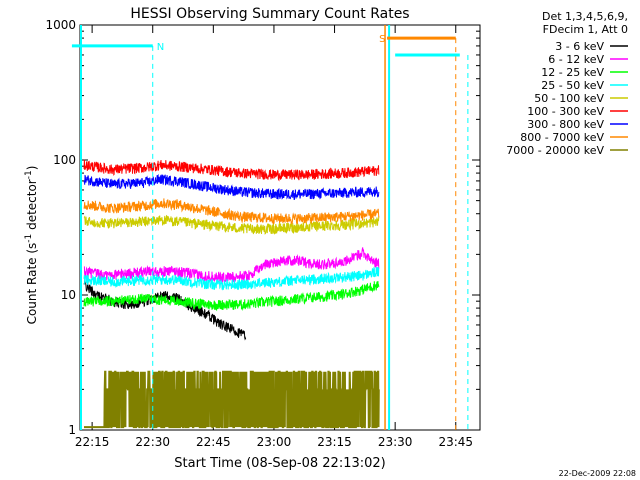  Describe the element at coordinates (92, 442) in the screenshot. I see `x-tick-label: 22:15` at that location.